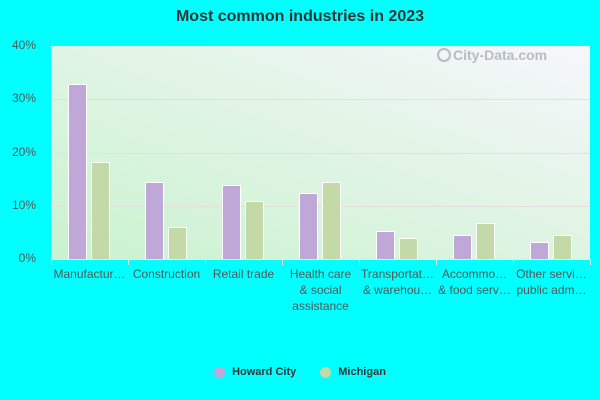  Describe the element at coordinates (362, 372) in the screenshot. I see `legend-label: Michigan` at that location.